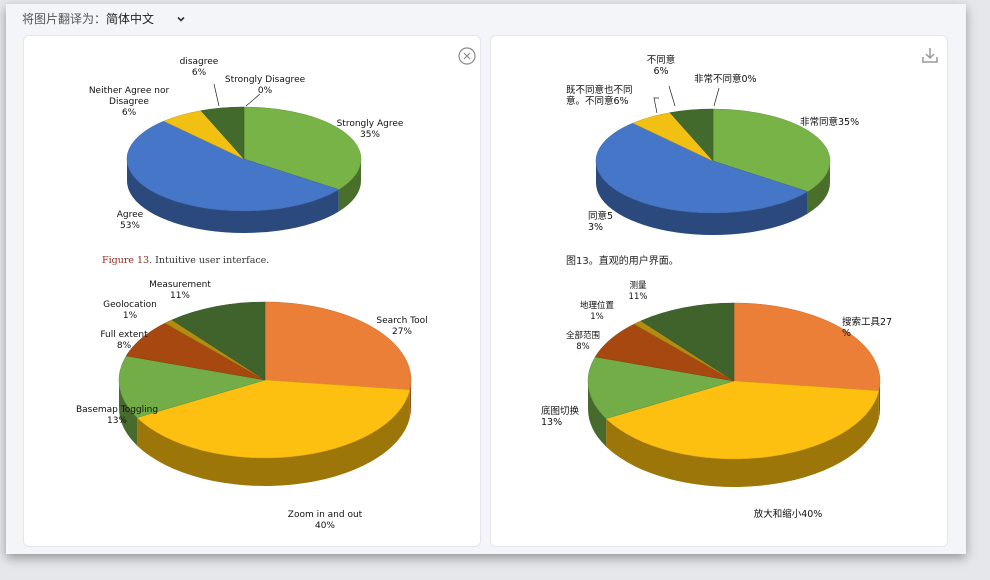  What do you see at coordinates (129, 102) in the screenshot?
I see `pie-label-2: Neither Agree nor Disagree 6%` at bounding box center [129, 102].